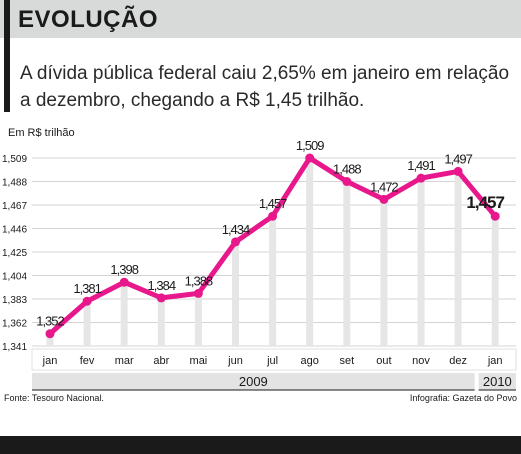  I want to click on x-tick-label: jun, so click(235, 361).